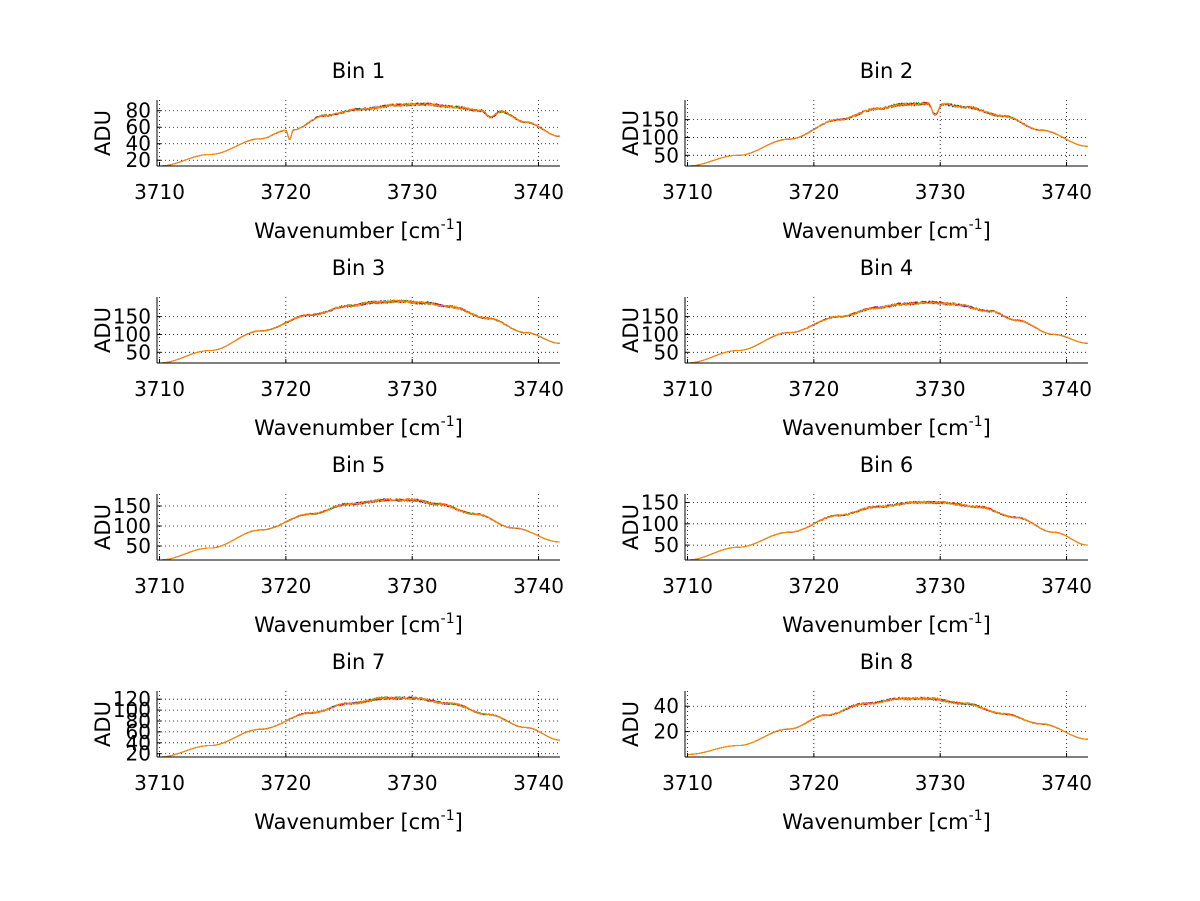 The height and width of the screenshot is (901, 1200). Describe the element at coordinates (887, 465) in the screenshot. I see `chart-title: Bin 6` at that location.